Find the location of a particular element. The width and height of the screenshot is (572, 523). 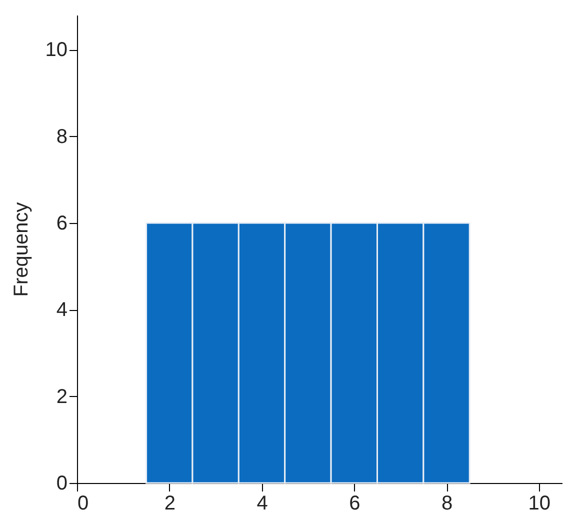

y-tick-label: 2 is located at coordinates (62, 397).